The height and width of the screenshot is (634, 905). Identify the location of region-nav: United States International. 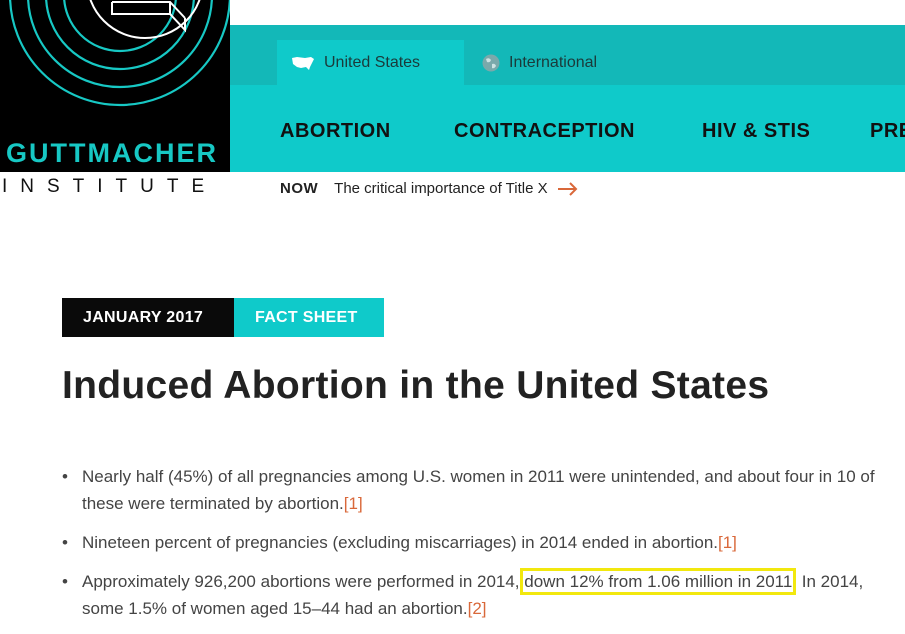
(567, 55).